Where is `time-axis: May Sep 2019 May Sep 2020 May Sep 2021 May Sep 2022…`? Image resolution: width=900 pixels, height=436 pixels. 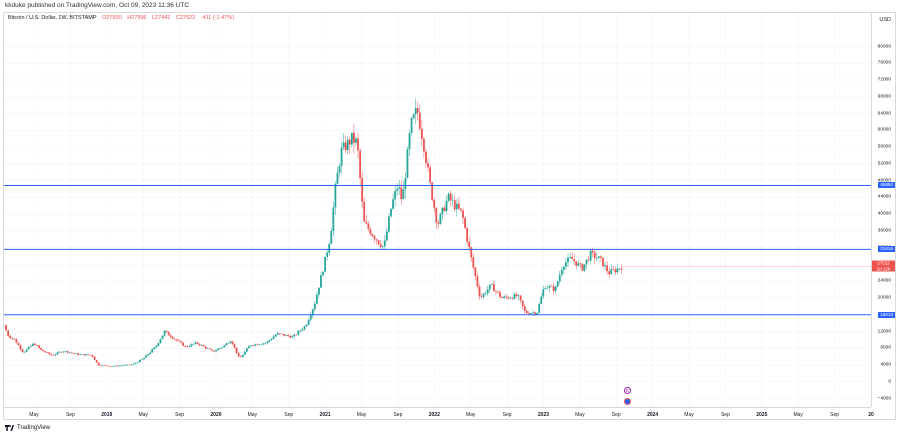
time-axis: May Sep 2019 May Sep 2020 May Sep 2021 May Sep 2022… is located at coordinates (439, 413).